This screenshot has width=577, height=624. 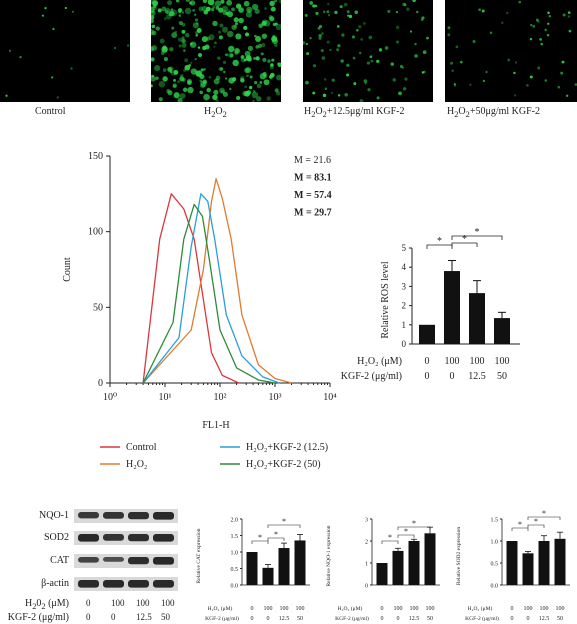 What do you see at coordinates (95, 232) in the screenshot?
I see `y-tick-label: 100` at bounding box center [95, 232].